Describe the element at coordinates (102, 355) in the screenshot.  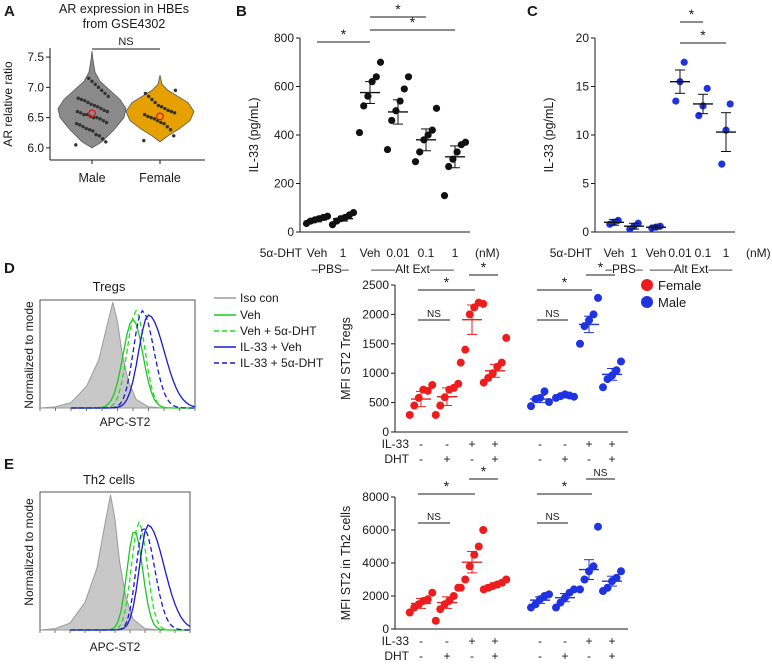
I see `histogram-iso-con` at that location.